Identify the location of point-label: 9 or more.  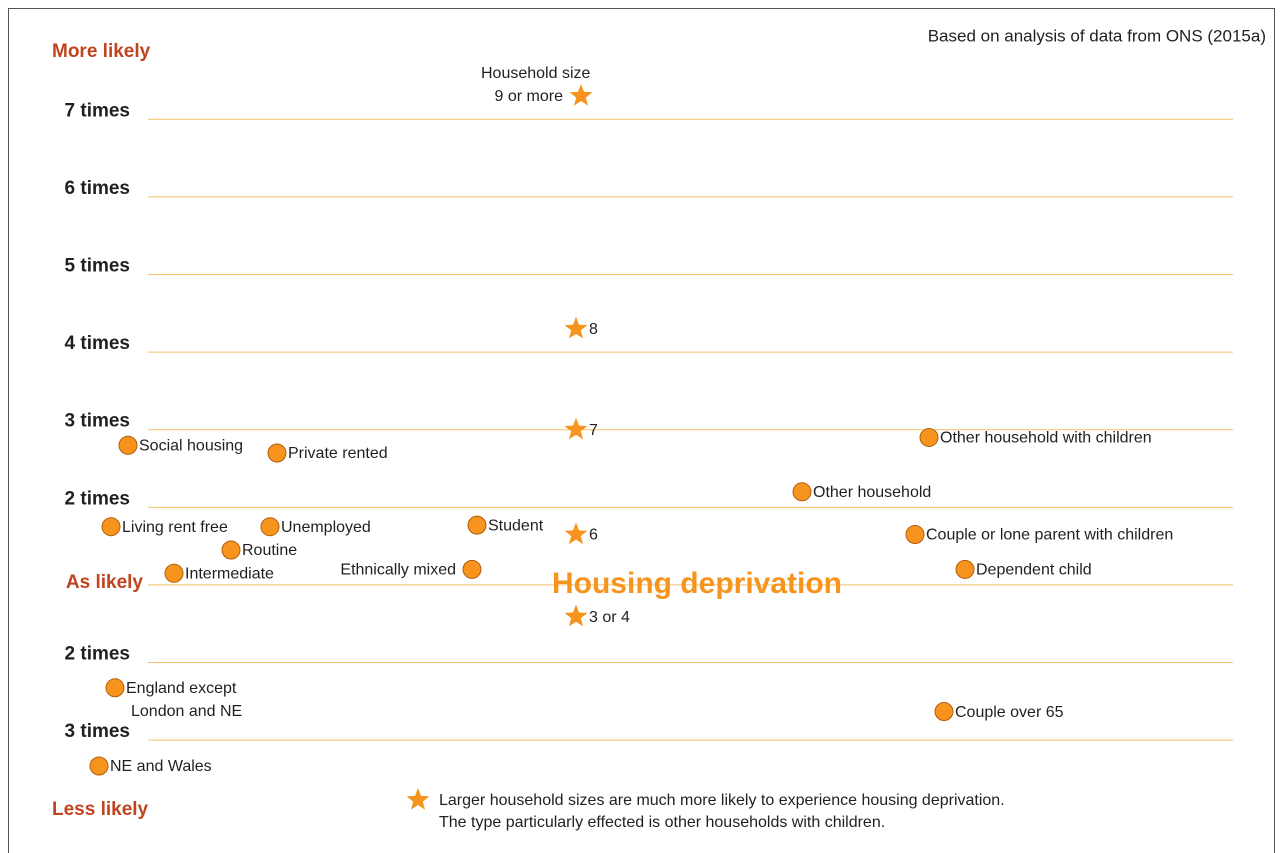
(529, 96).